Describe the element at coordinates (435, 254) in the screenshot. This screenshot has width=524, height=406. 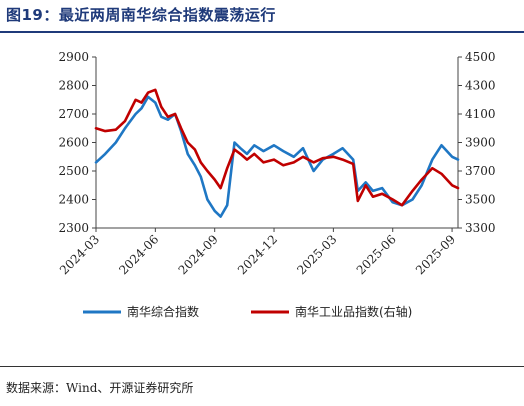
I see `x-tick-label: 2025-09` at that location.